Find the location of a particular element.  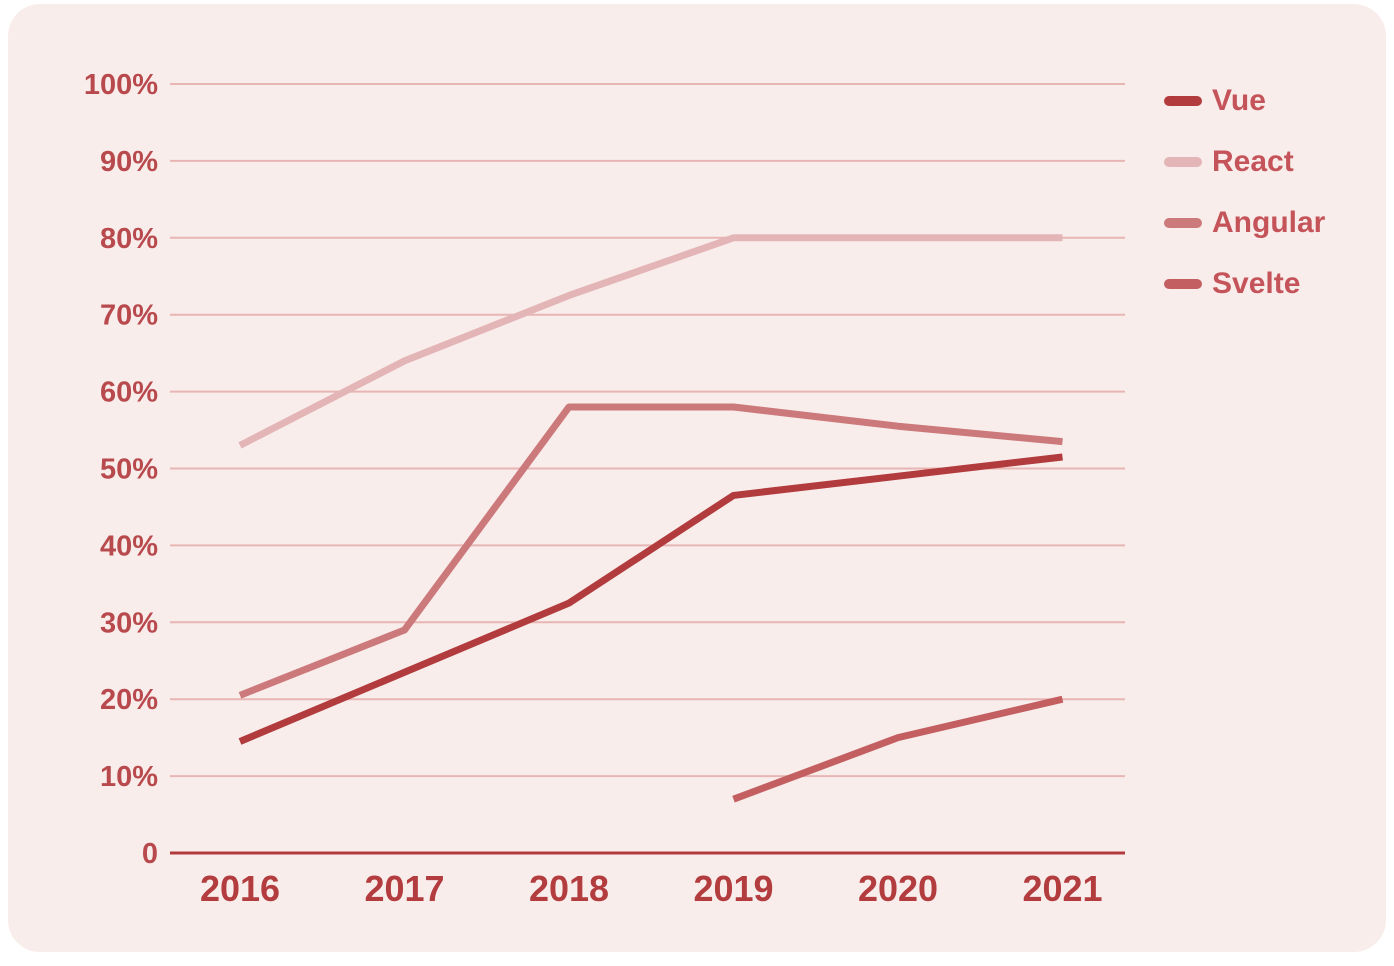

x-tick-label-2017: 2017 is located at coordinates (404, 888).